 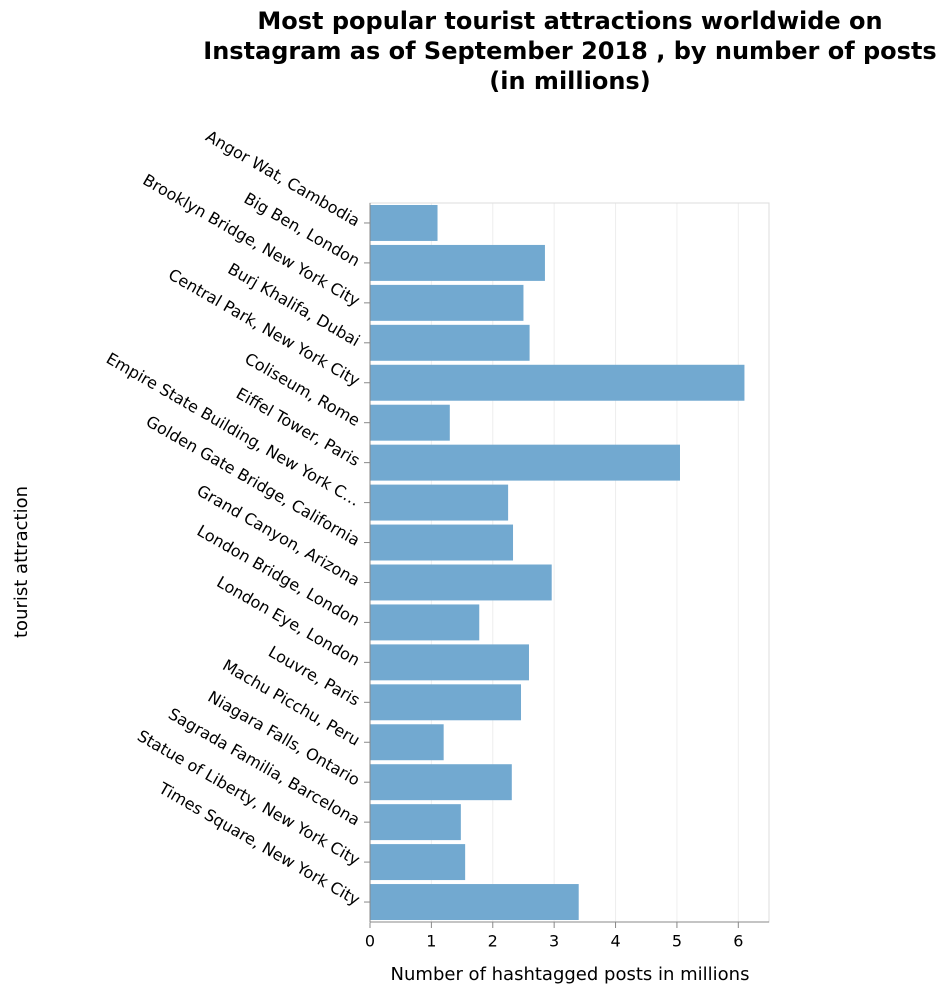 I want to click on x-tick-label: 6, so click(x=738, y=941).